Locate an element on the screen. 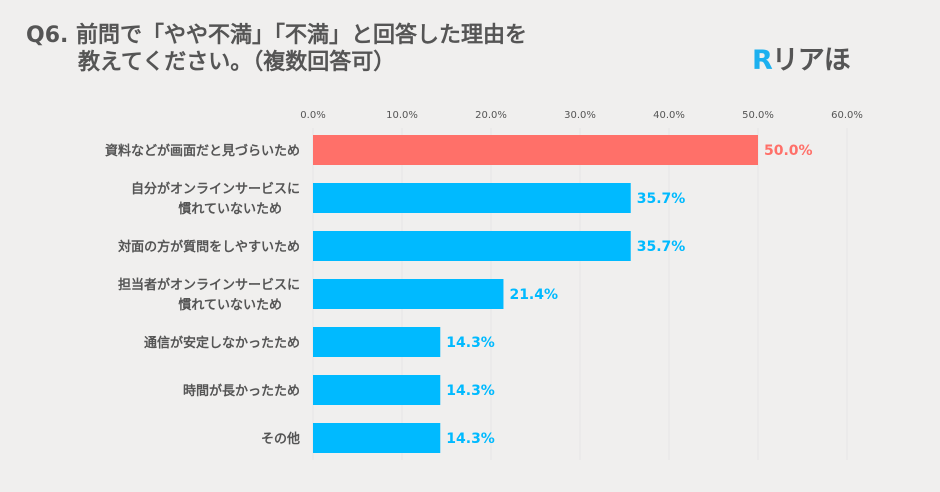 Image resolution: width=940 pixels, height=492 pixels. category-label: 自分がオンラインサービスに慣れていないため is located at coordinates (215, 199).